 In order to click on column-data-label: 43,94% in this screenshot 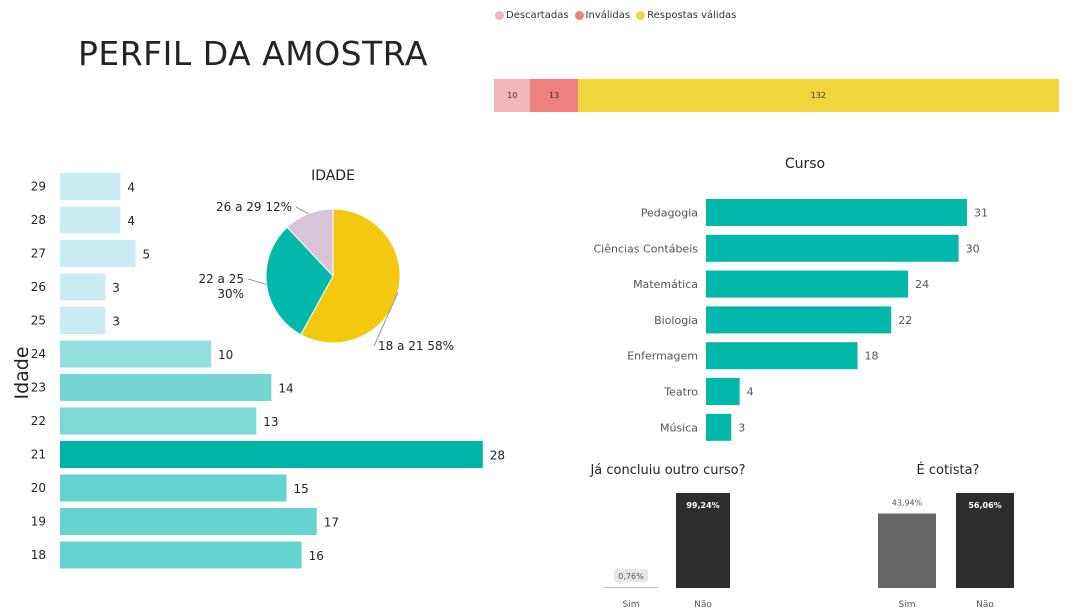, I will do `click(907, 503)`.